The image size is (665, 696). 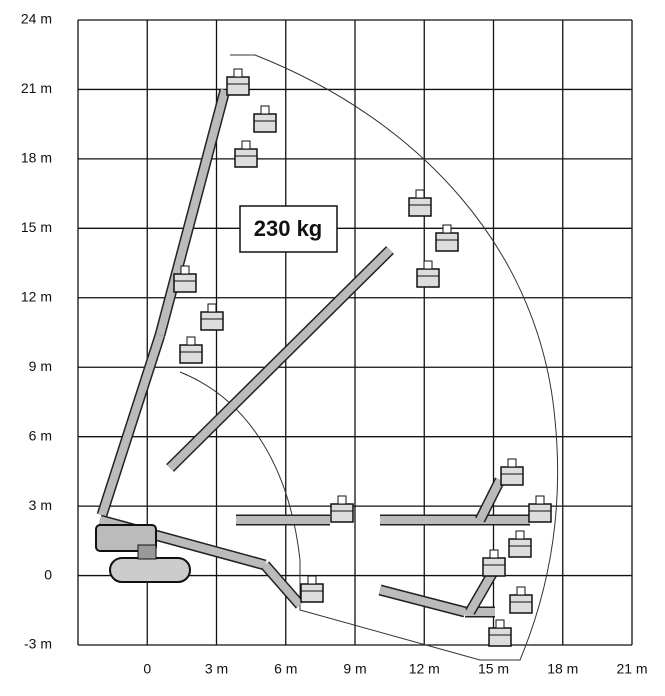 What do you see at coordinates (424, 669) in the screenshot?
I see `x-tick-label: 12 m` at bounding box center [424, 669].